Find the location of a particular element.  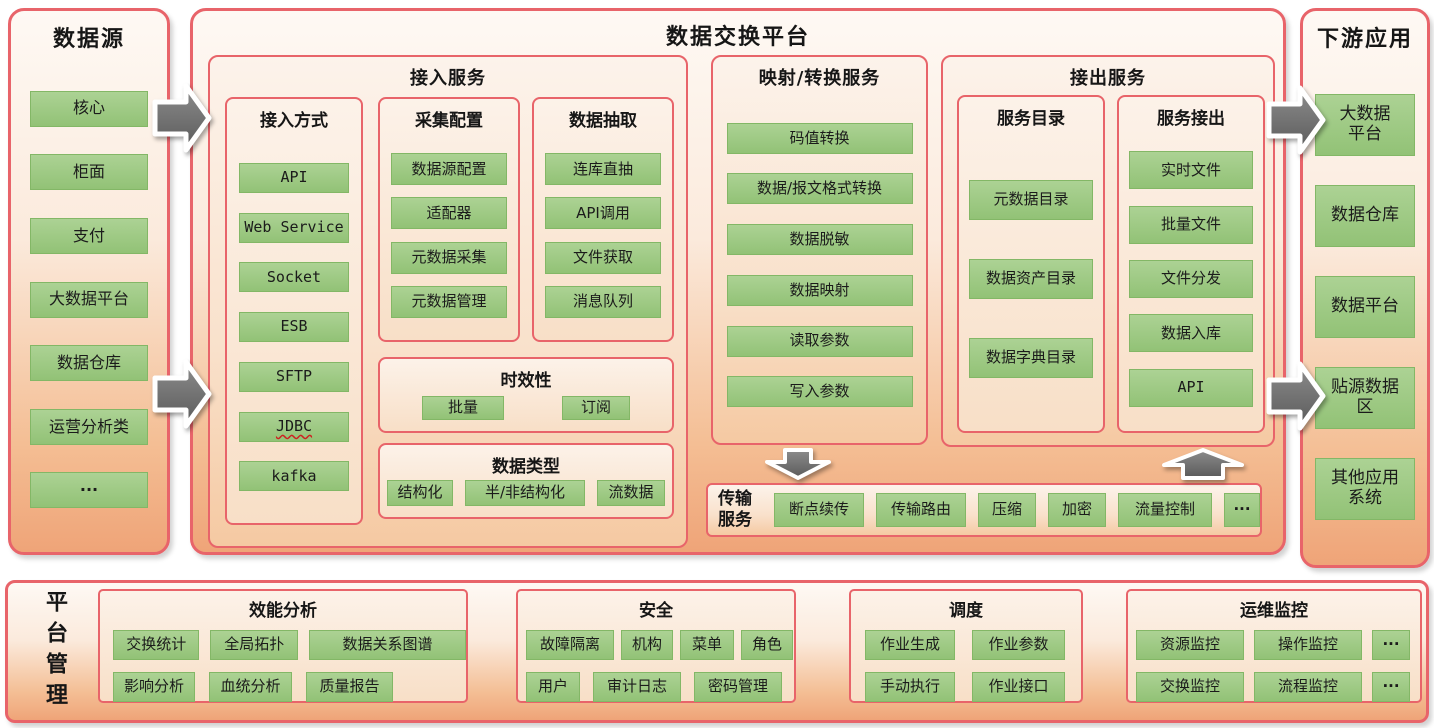

output-service-title: 接出服务 is located at coordinates (1108, 78).